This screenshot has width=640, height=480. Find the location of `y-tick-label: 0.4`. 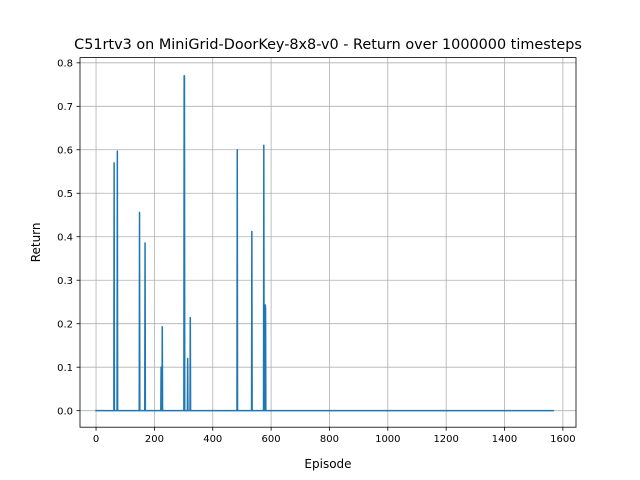

y-tick-label: 0.4 is located at coordinates (65, 237).